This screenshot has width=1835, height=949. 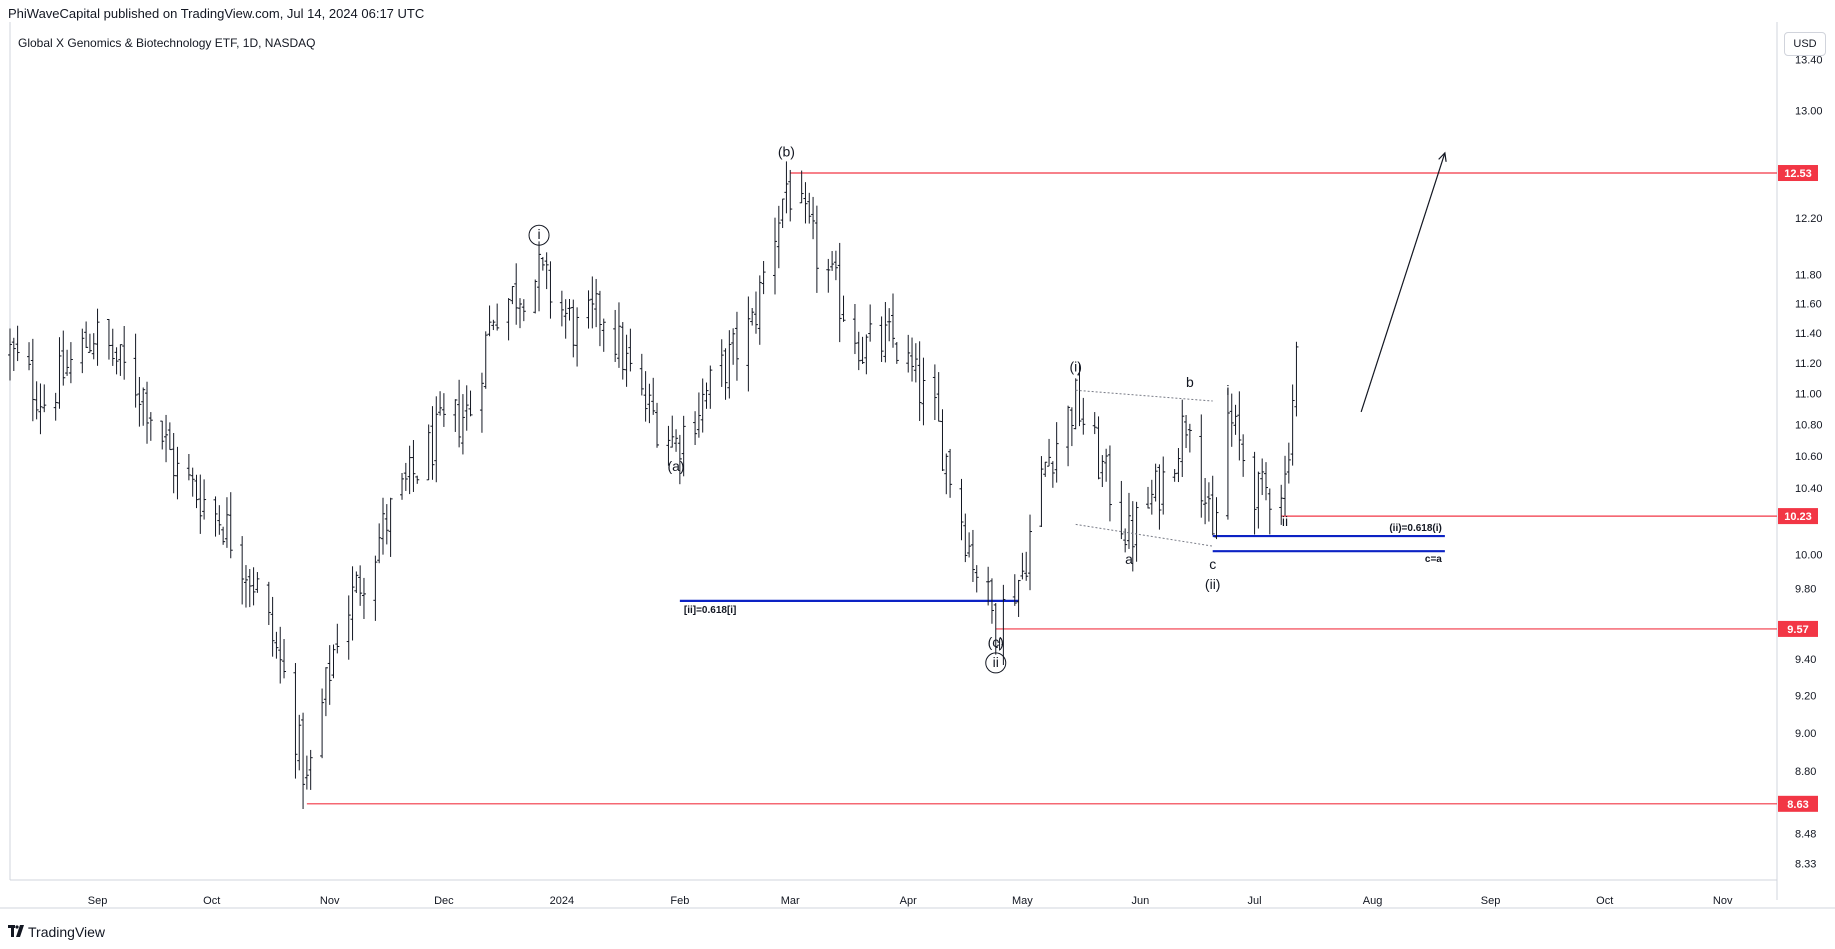 I want to click on footer-brand: TradingView, so click(x=56, y=932).